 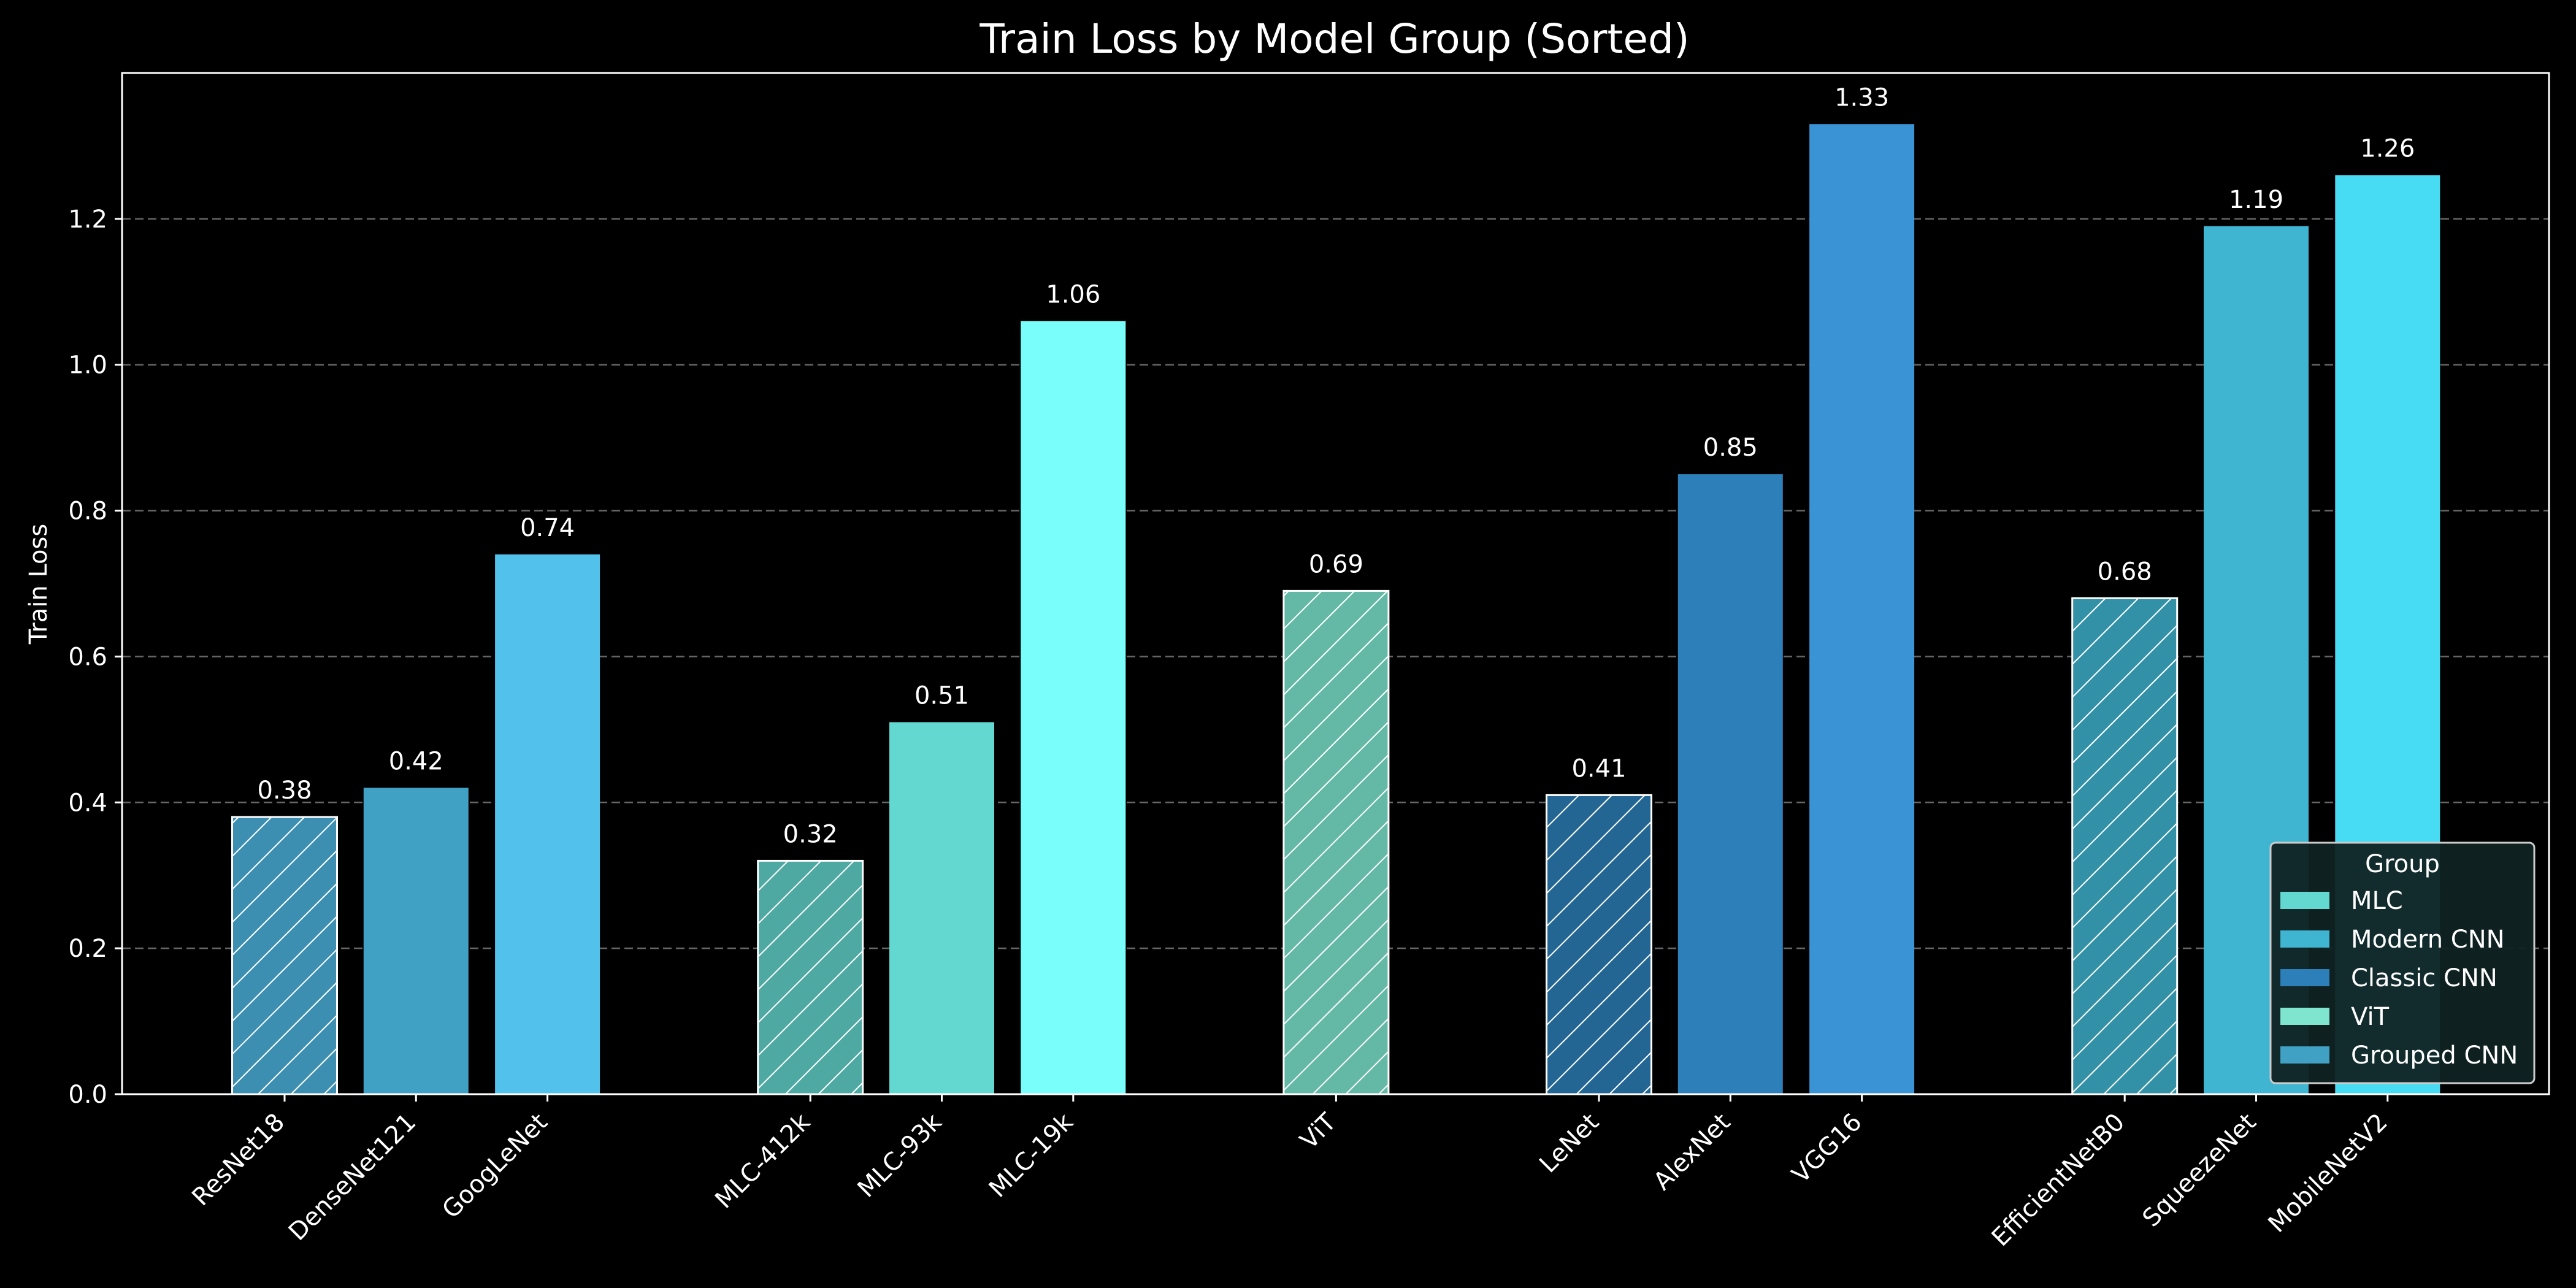 What do you see at coordinates (352, 1177) in the screenshot?
I see `x-tick-label: DenseNet121` at bounding box center [352, 1177].